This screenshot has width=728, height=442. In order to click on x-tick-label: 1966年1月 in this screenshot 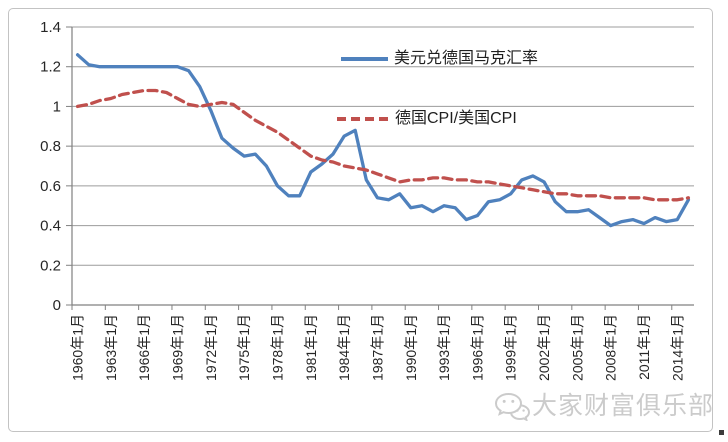, I will do `click(144, 347)`.